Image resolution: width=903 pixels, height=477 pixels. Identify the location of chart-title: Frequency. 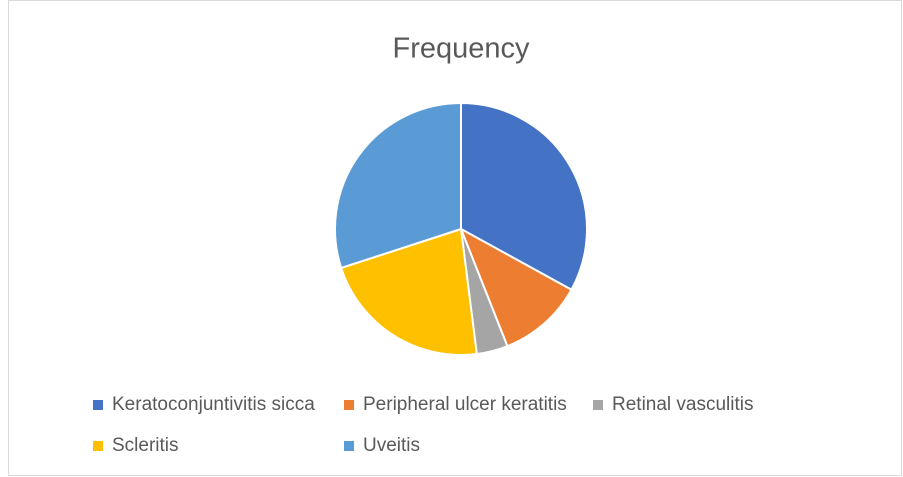
(461, 49).